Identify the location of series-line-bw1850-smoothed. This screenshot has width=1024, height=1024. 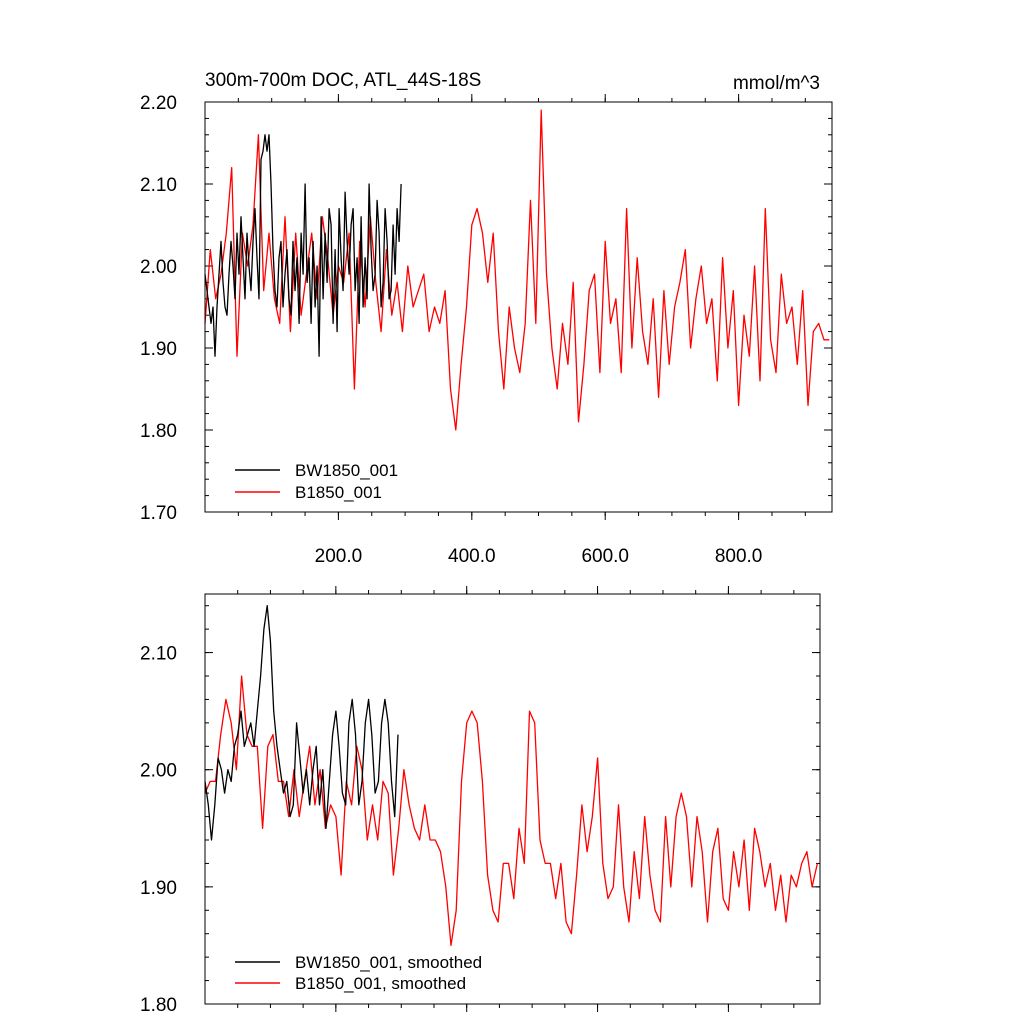
(301, 723).